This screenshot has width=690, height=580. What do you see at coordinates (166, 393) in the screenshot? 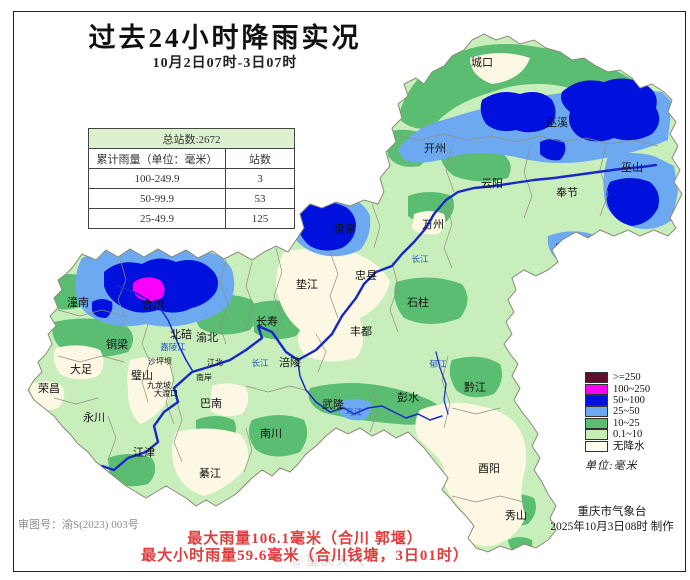
I see `district-label: 大渡口` at bounding box center [166, 393].